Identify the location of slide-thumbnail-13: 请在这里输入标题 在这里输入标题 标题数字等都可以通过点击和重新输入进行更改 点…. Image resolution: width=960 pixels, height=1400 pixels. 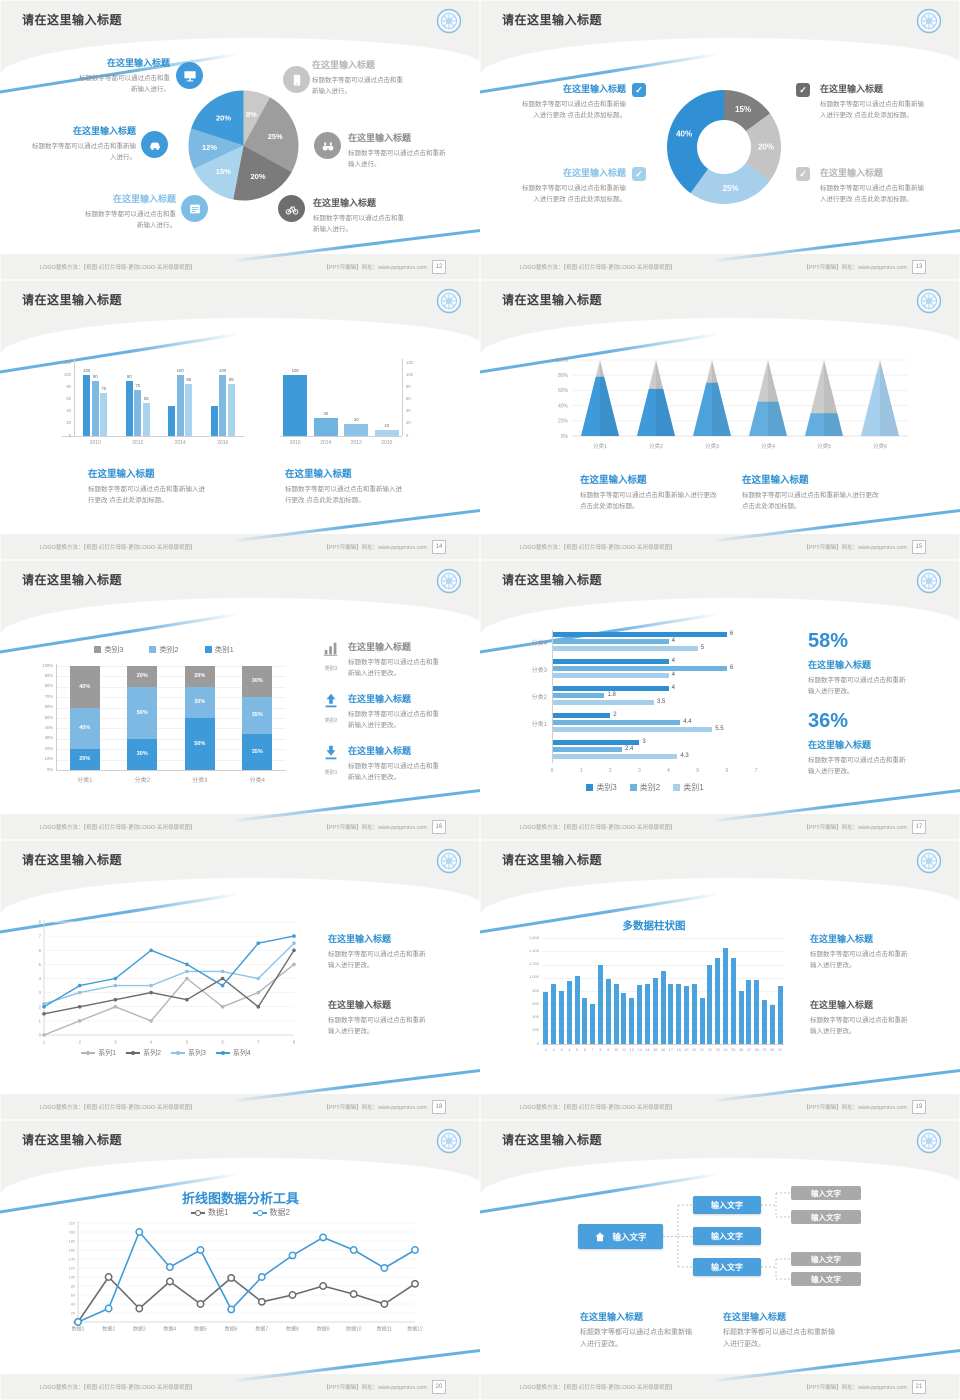
(720, 140).